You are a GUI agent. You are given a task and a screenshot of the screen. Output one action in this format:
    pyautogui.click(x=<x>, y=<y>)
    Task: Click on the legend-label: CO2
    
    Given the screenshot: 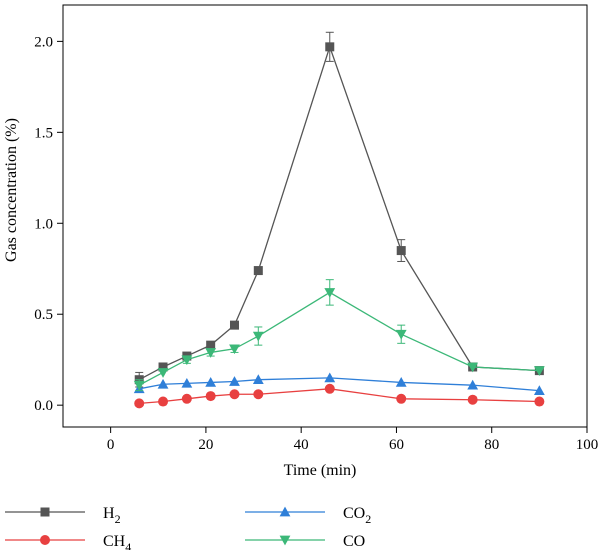 What is the action you would take?
    pyautogui.click(x=357, y=515)
    